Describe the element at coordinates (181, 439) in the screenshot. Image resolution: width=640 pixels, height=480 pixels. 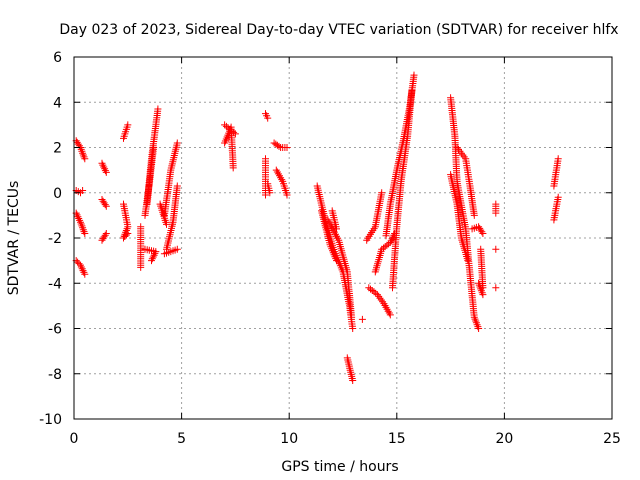
I see `x-tick-label: 5` at that location.